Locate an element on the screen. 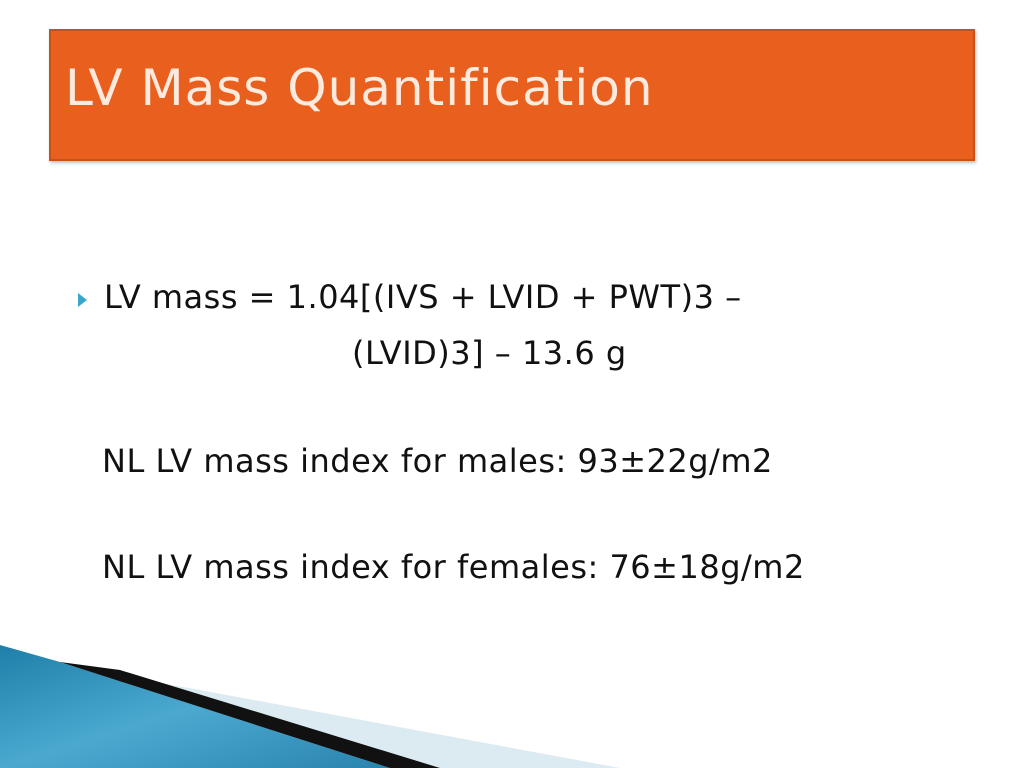  slide-title: LV Mass Quantification is located at coordinates (359, 88).